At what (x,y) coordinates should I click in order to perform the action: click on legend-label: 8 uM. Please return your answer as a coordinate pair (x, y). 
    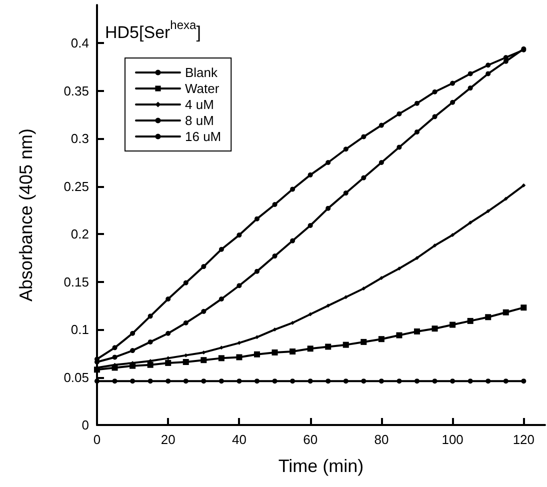
    Looking at the image, I should click on (199, 120).